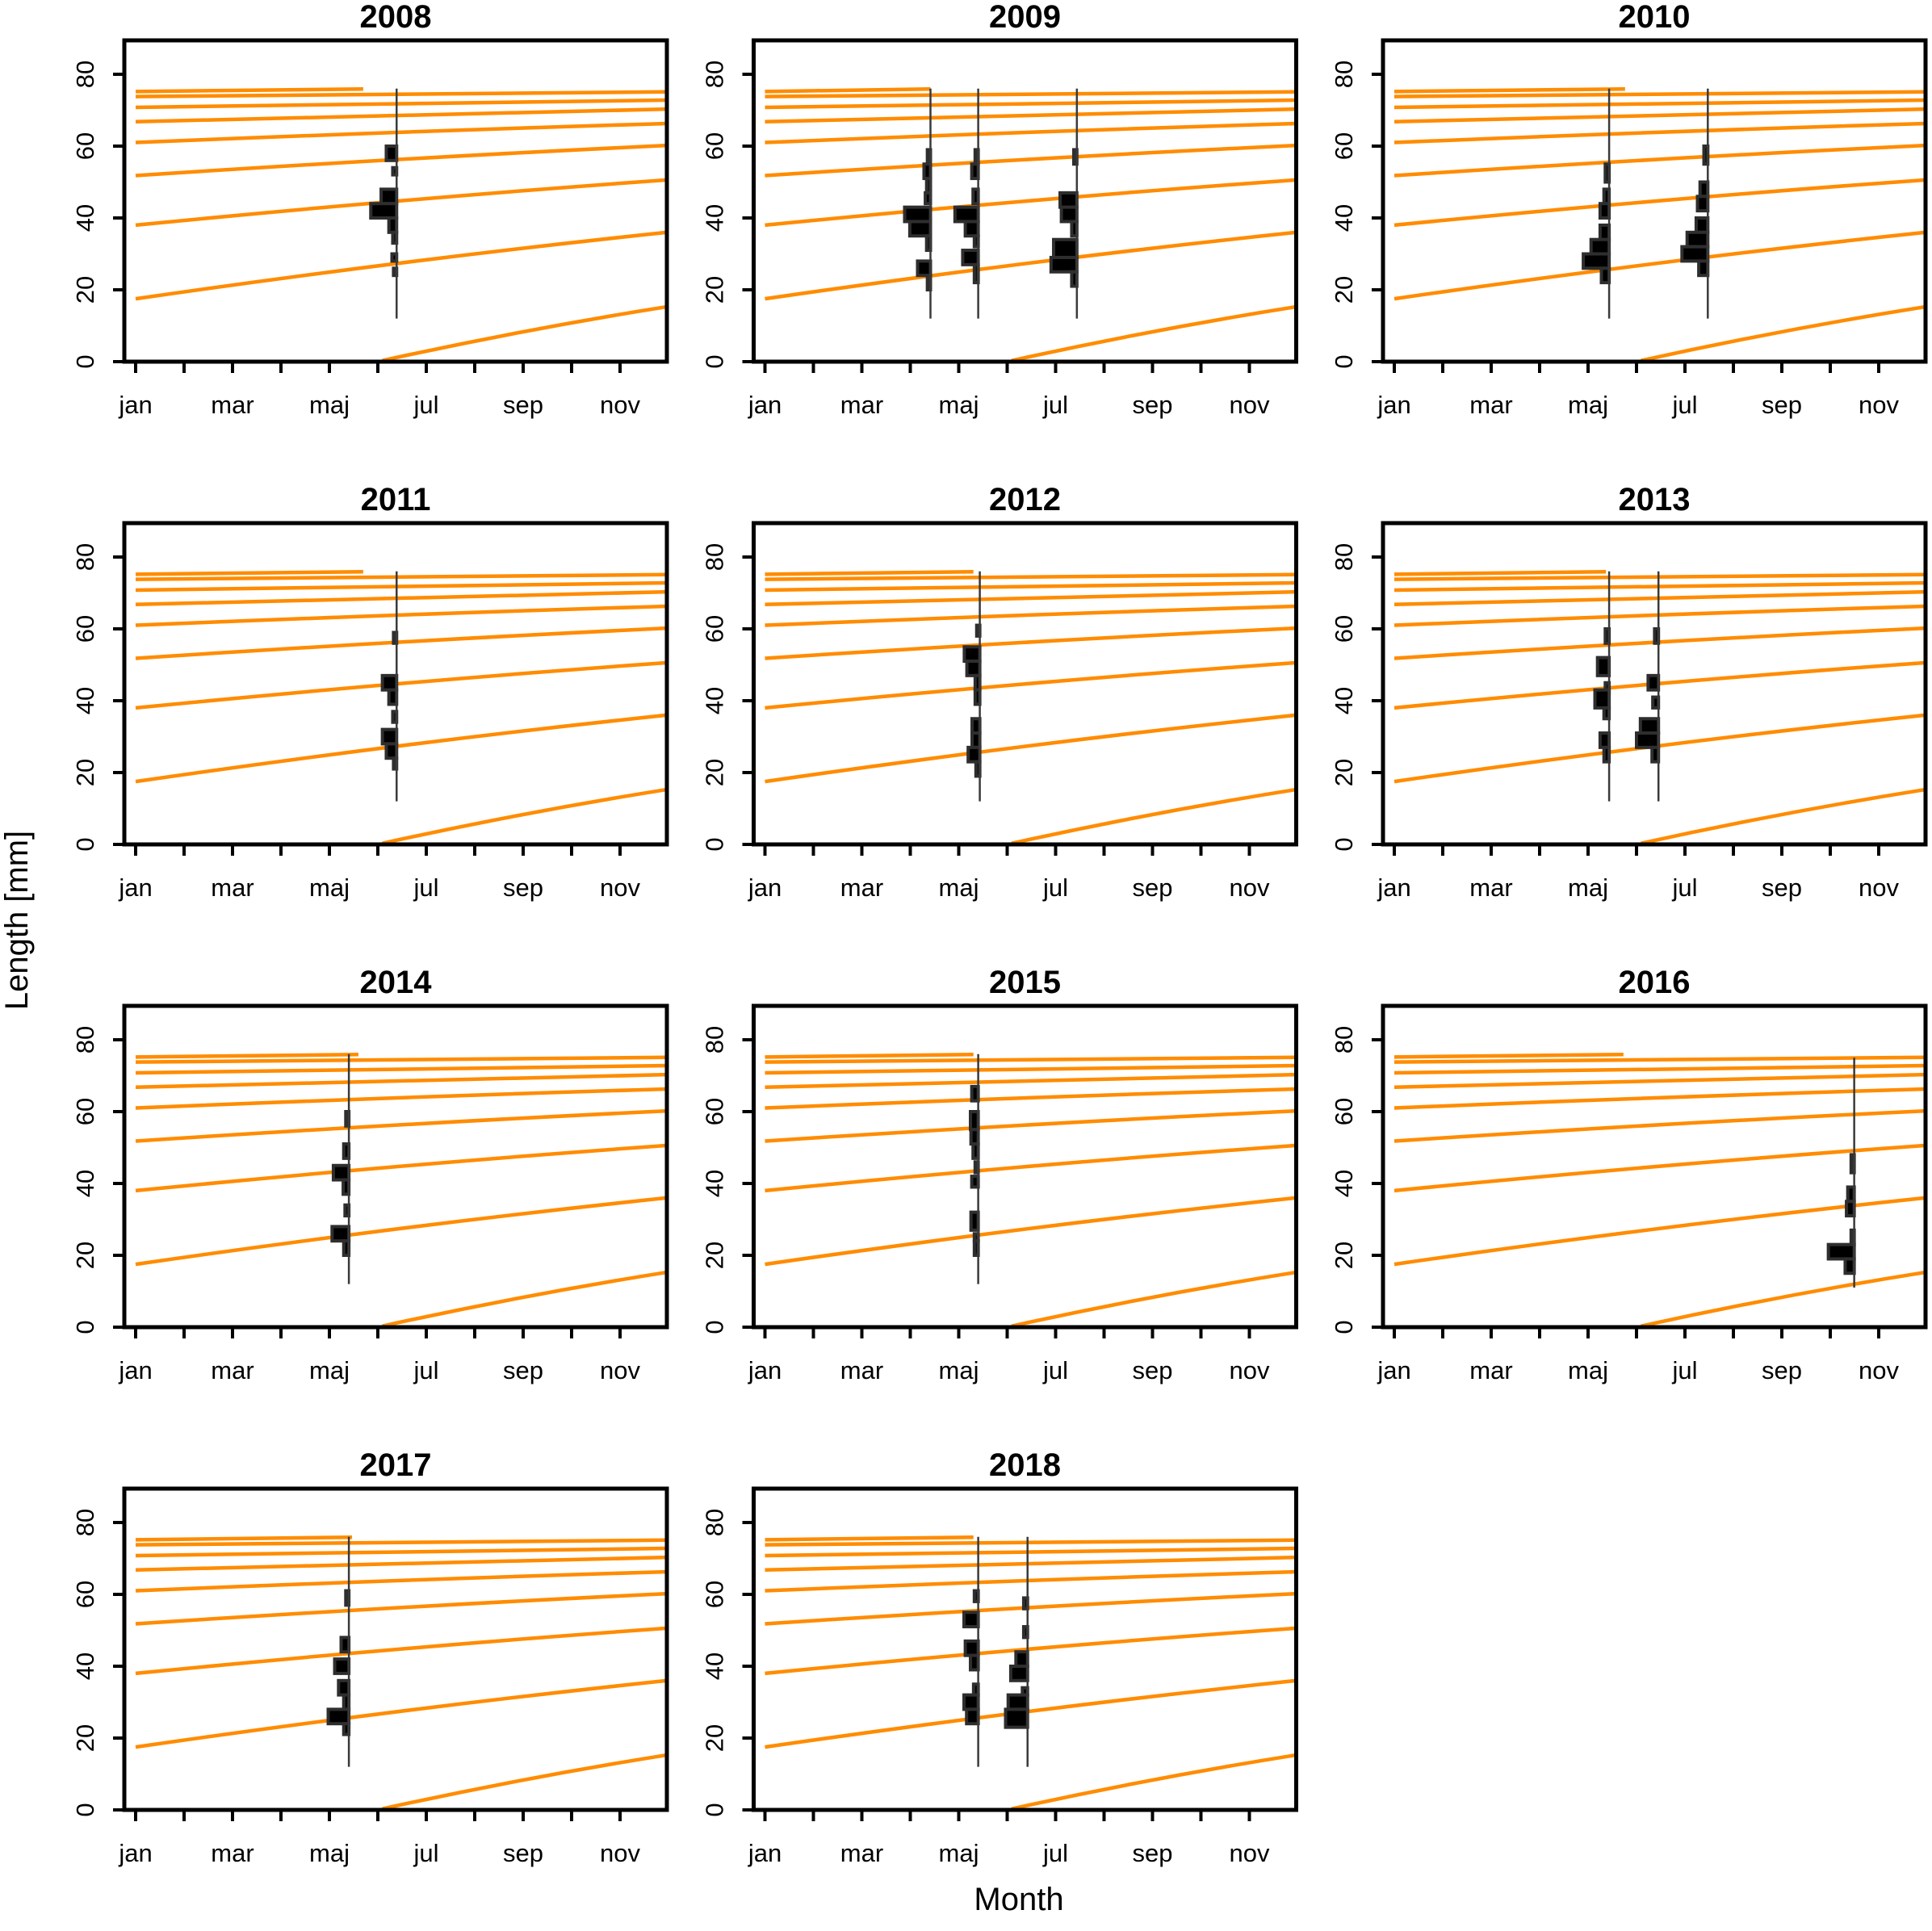 Image resolution: width=1932 pixels, height=1931 pixels. What do you see at coordinates (1025, 982) in the screenshot?
I see `panel-title: 2015` at bounding box center [1025, 982].